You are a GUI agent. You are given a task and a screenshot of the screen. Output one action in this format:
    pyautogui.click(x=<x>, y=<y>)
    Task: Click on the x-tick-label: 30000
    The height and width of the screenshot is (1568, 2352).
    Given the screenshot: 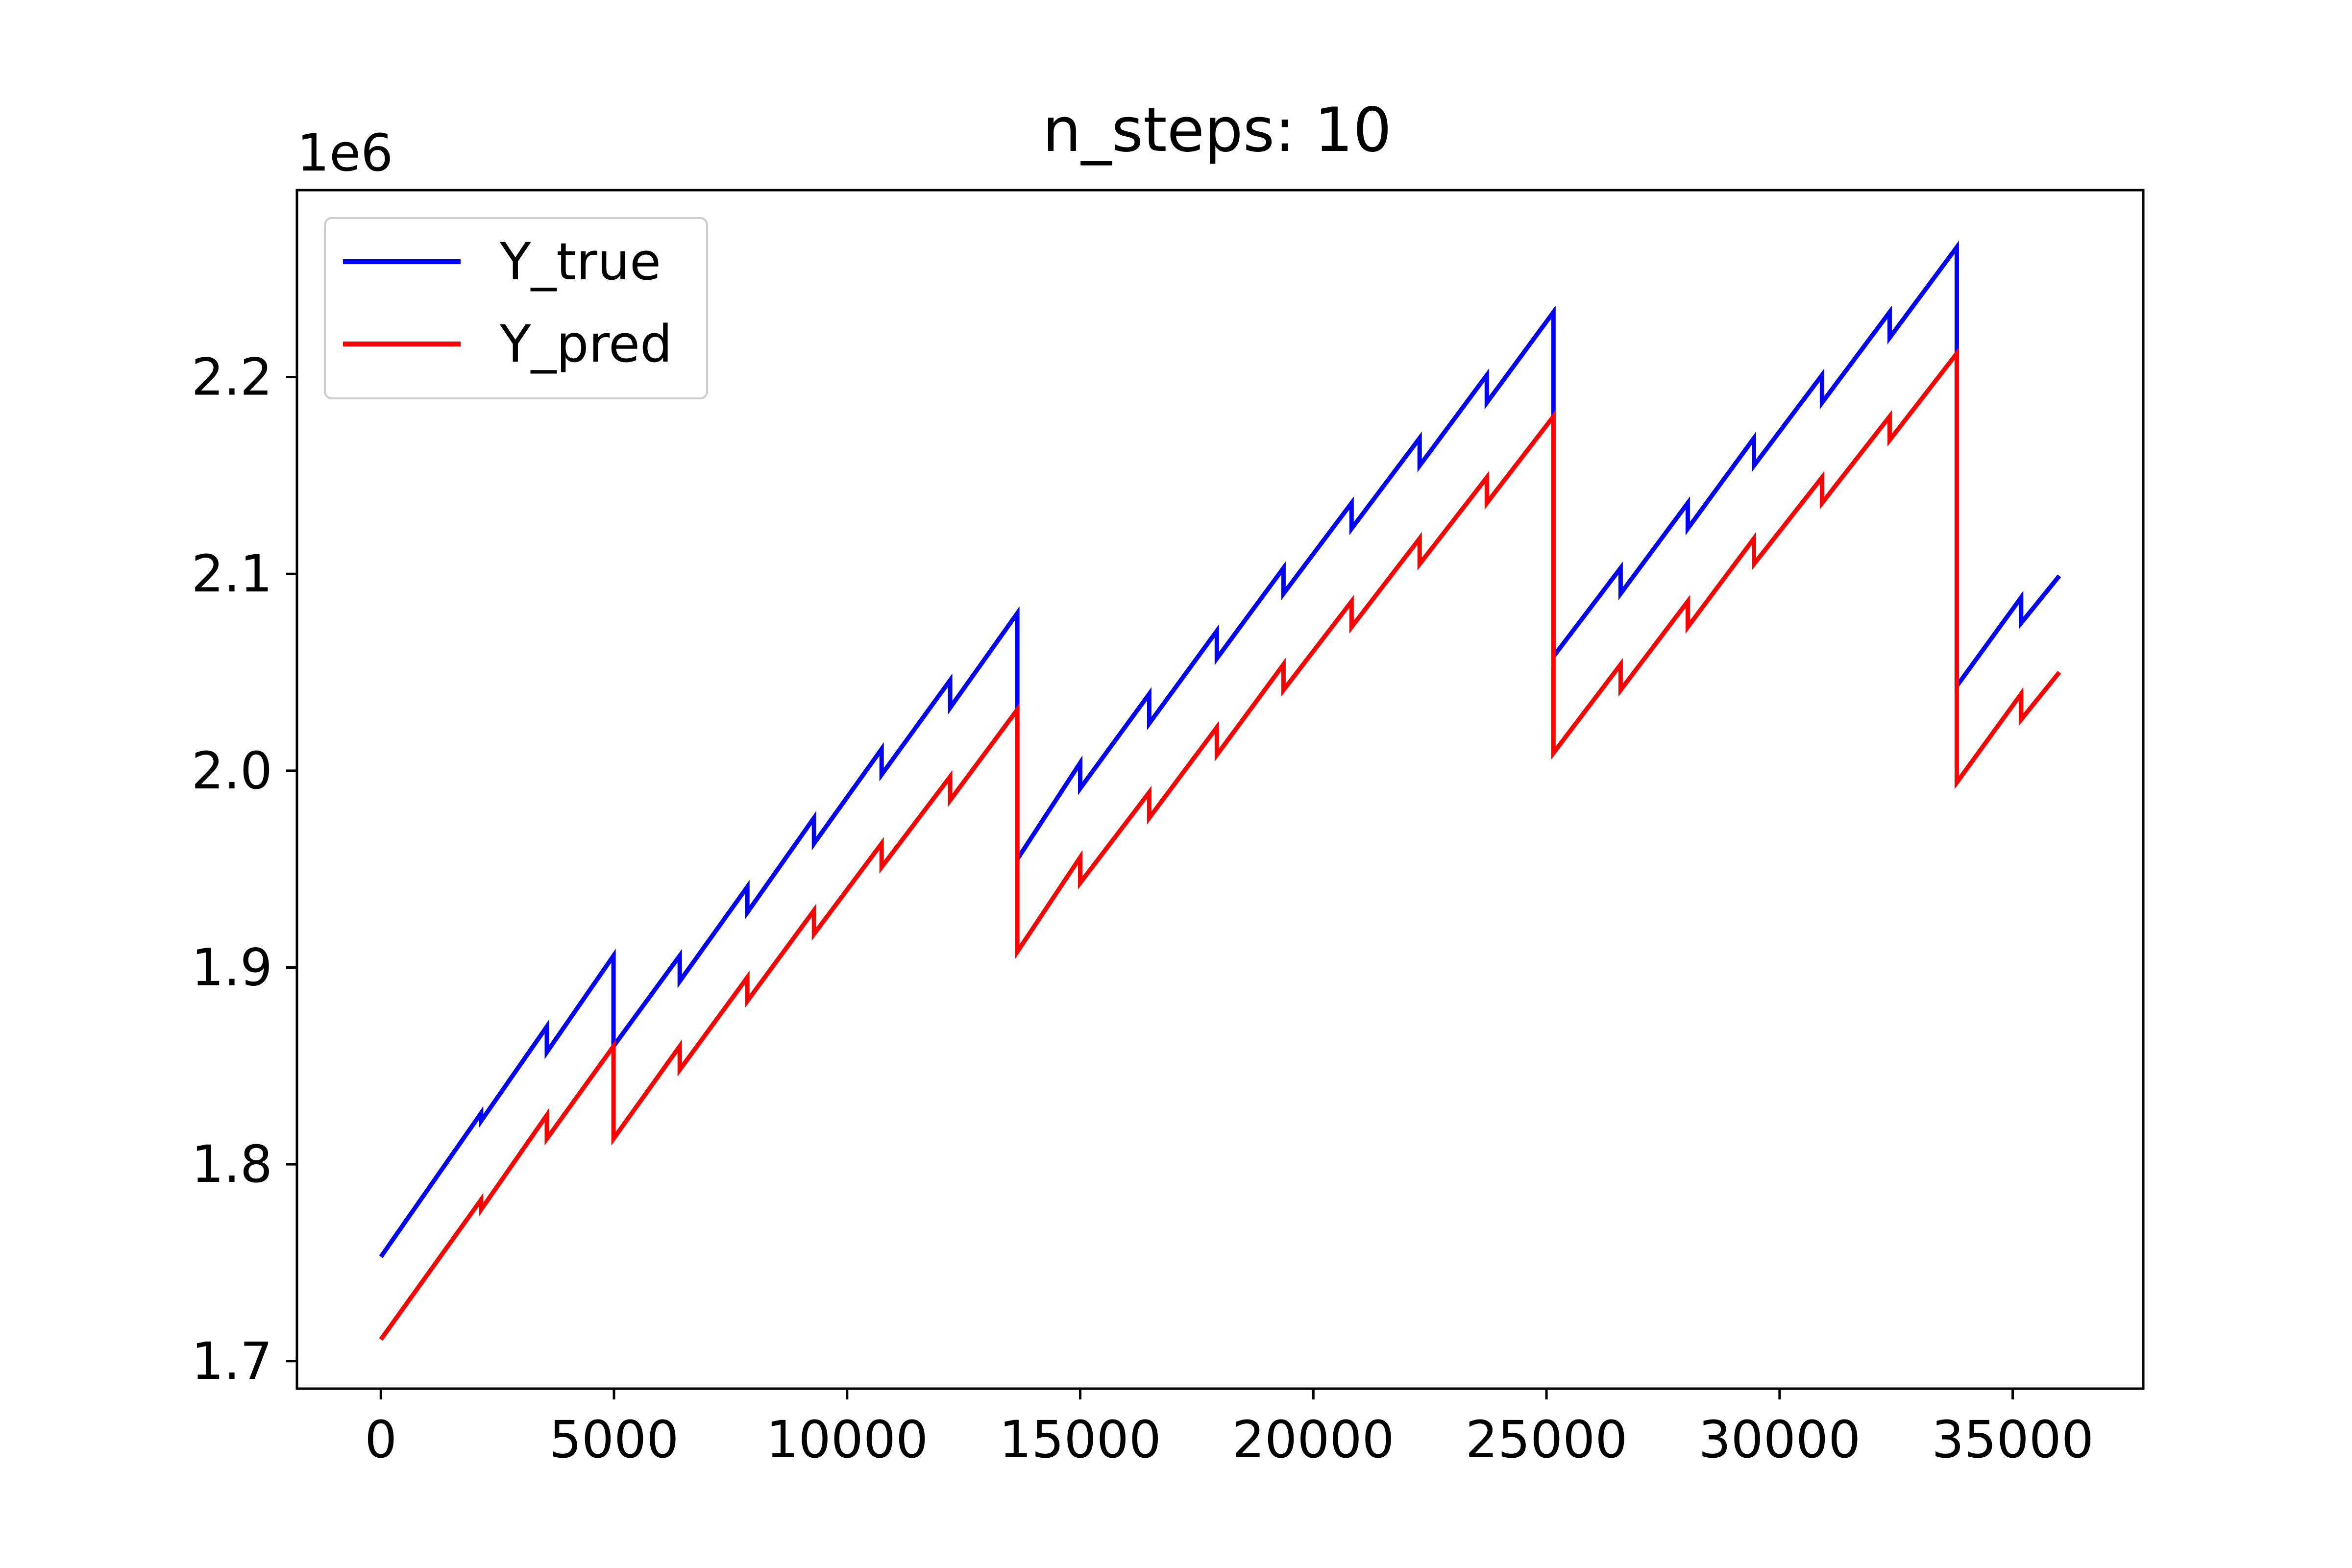 What is the action you would take?
    pyautogui.click(x=1779, y=1440)
    